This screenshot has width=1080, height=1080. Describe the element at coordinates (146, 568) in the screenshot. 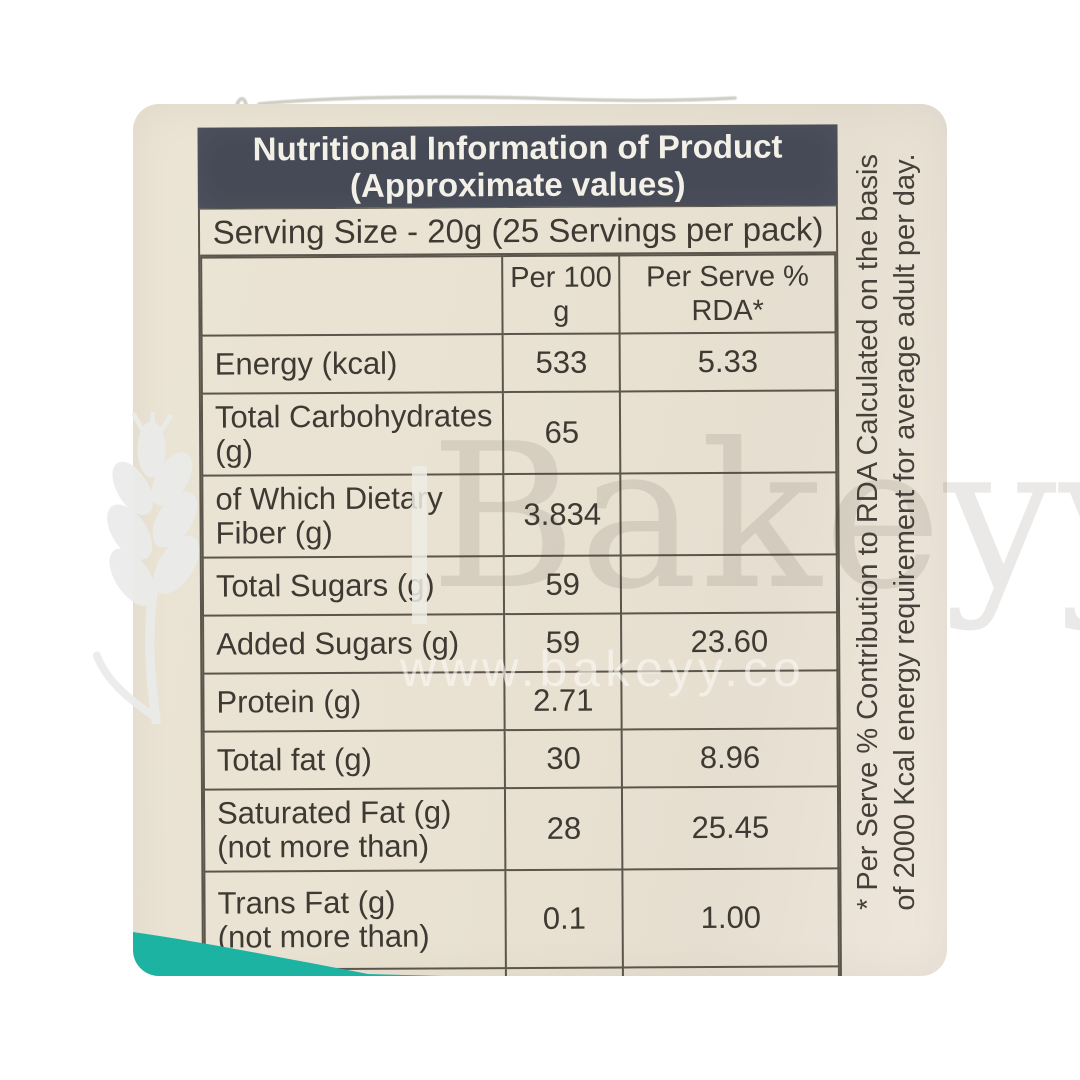

I see `wheat-icon` at that location.